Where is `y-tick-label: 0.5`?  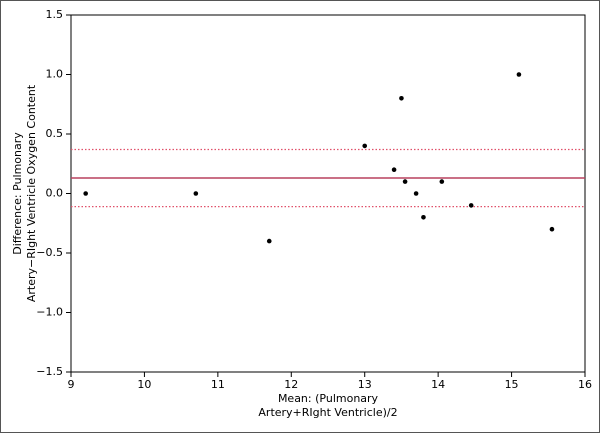 y-tick-label: 0.5 is located at coordinates (55, 133).